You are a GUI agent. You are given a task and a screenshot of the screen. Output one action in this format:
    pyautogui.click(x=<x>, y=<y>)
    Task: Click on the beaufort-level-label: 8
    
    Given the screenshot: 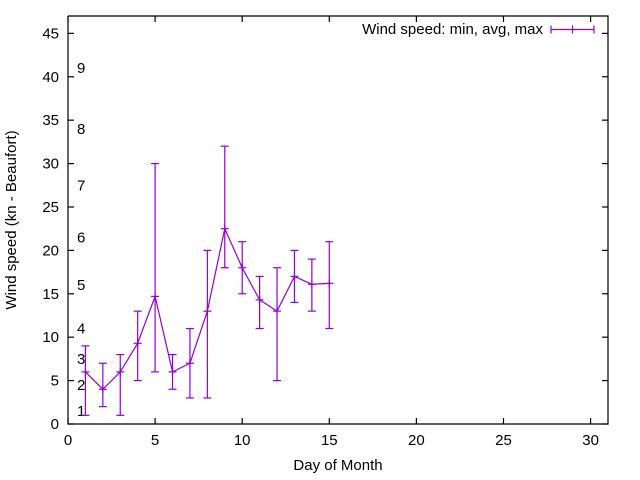 What is the action you would take?
    pyautogui.click(x=81, y=129)
    